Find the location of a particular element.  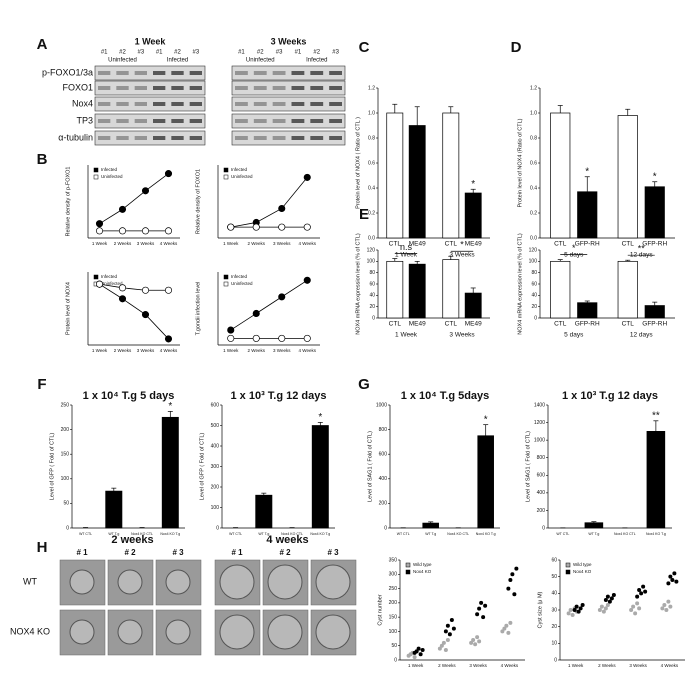

y-axis-label: Relative density of p-FOXO1 is located at coordinates (68, 201).